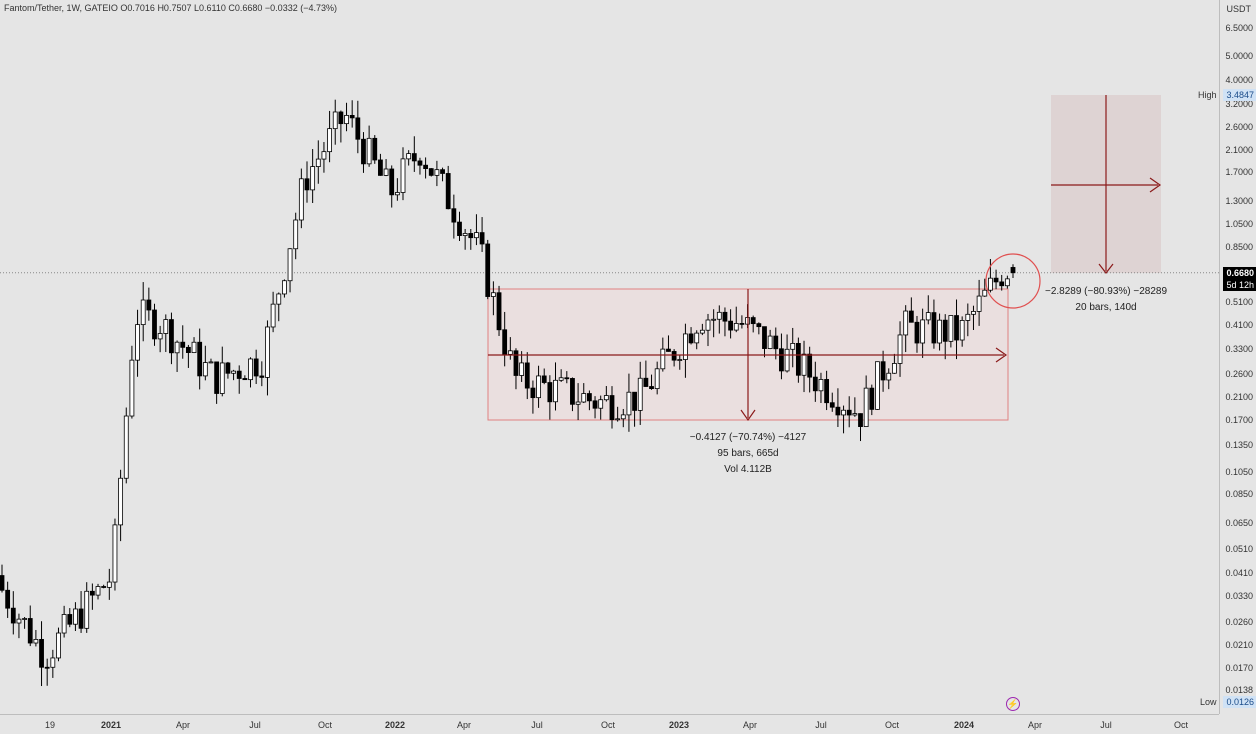  I want to click on price-tick-label: 0.0170, so click(1239, 667).